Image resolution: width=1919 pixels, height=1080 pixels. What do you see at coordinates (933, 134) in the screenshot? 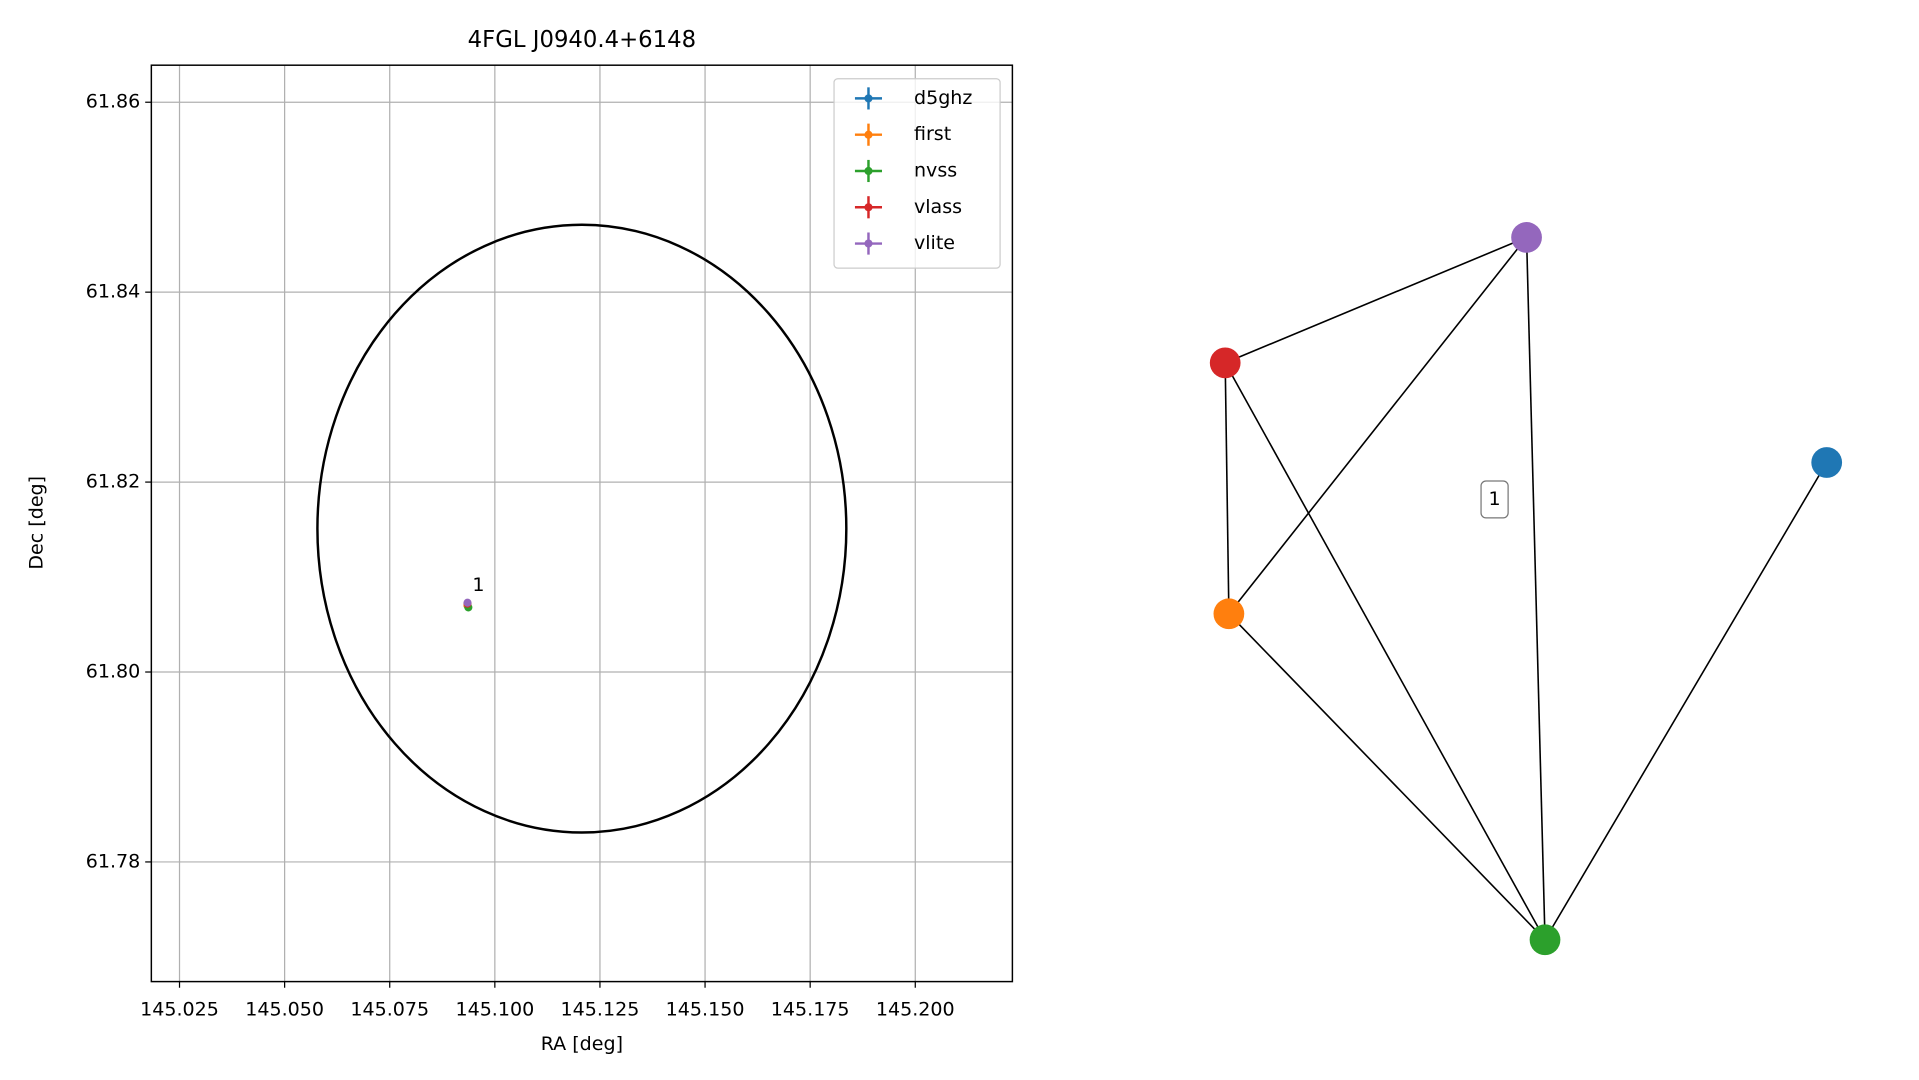
I see `legend-label: first` at bounding box center [933, 134].